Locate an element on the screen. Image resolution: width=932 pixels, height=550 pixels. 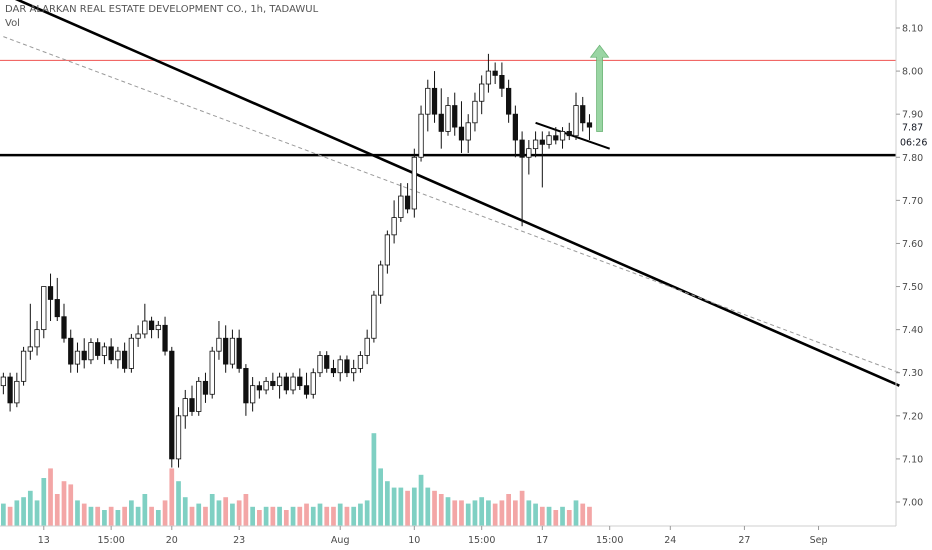
x-tick-label: Sep is located at coordinates (819, 540).